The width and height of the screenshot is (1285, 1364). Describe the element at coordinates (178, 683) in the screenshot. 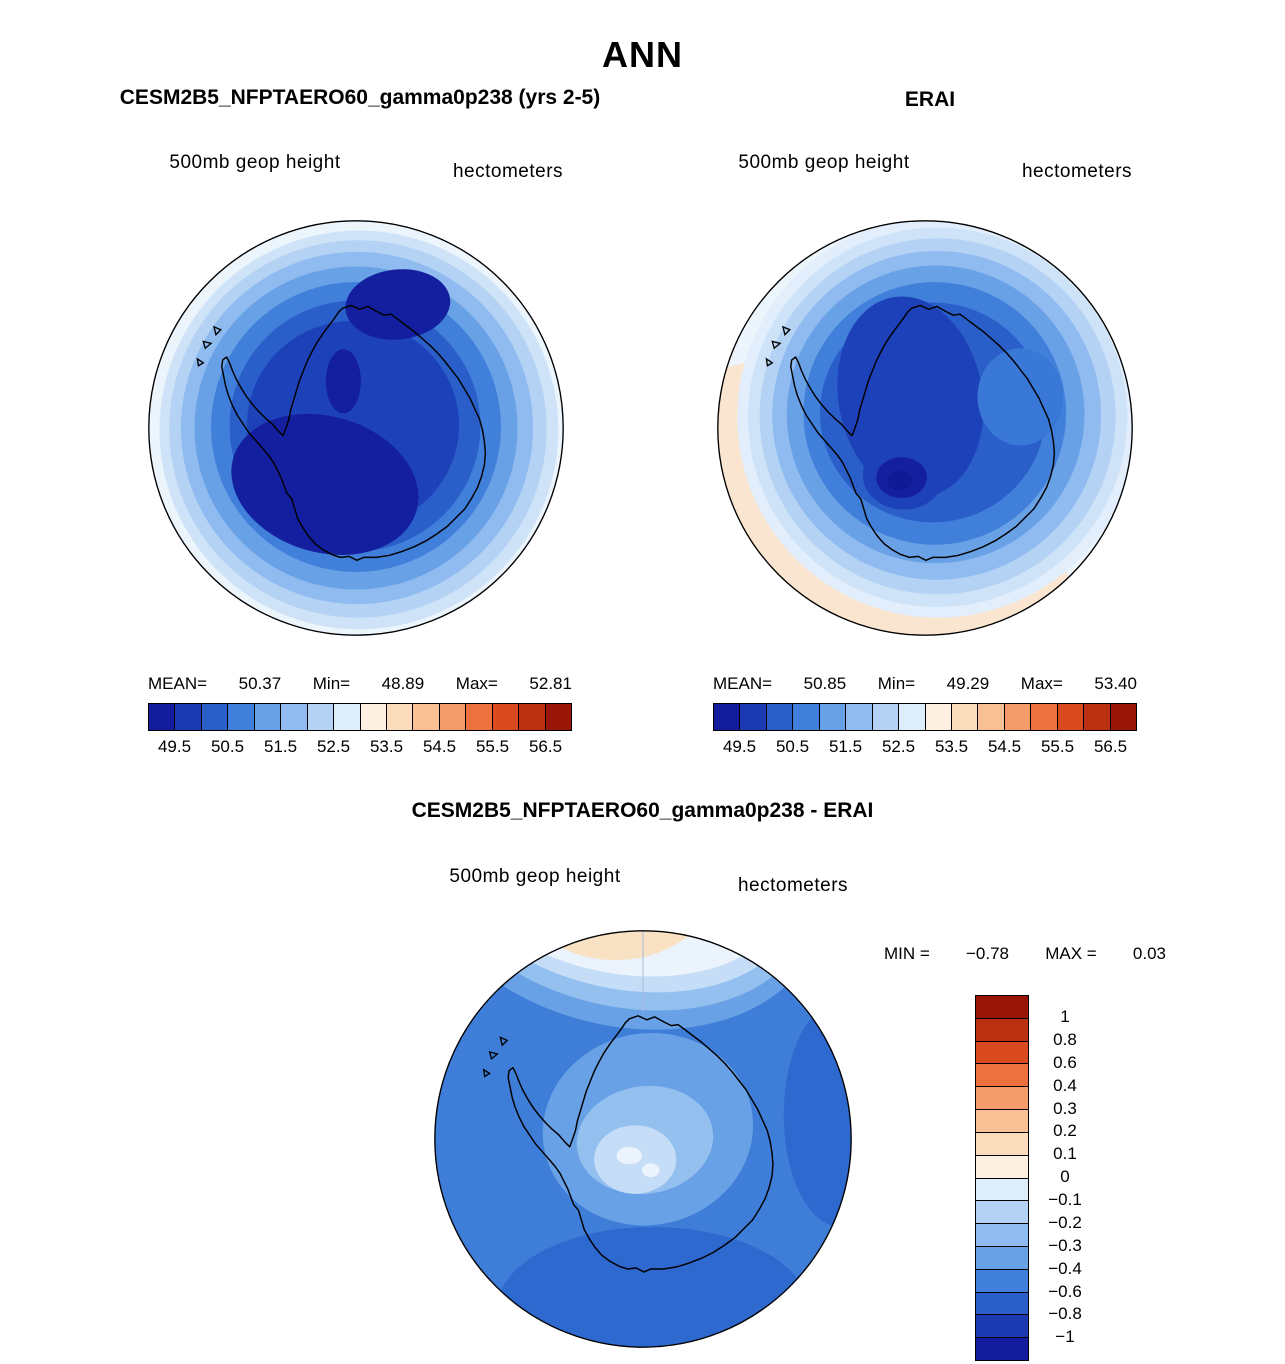

I see `model-mean-label: MEAN=` at that location.